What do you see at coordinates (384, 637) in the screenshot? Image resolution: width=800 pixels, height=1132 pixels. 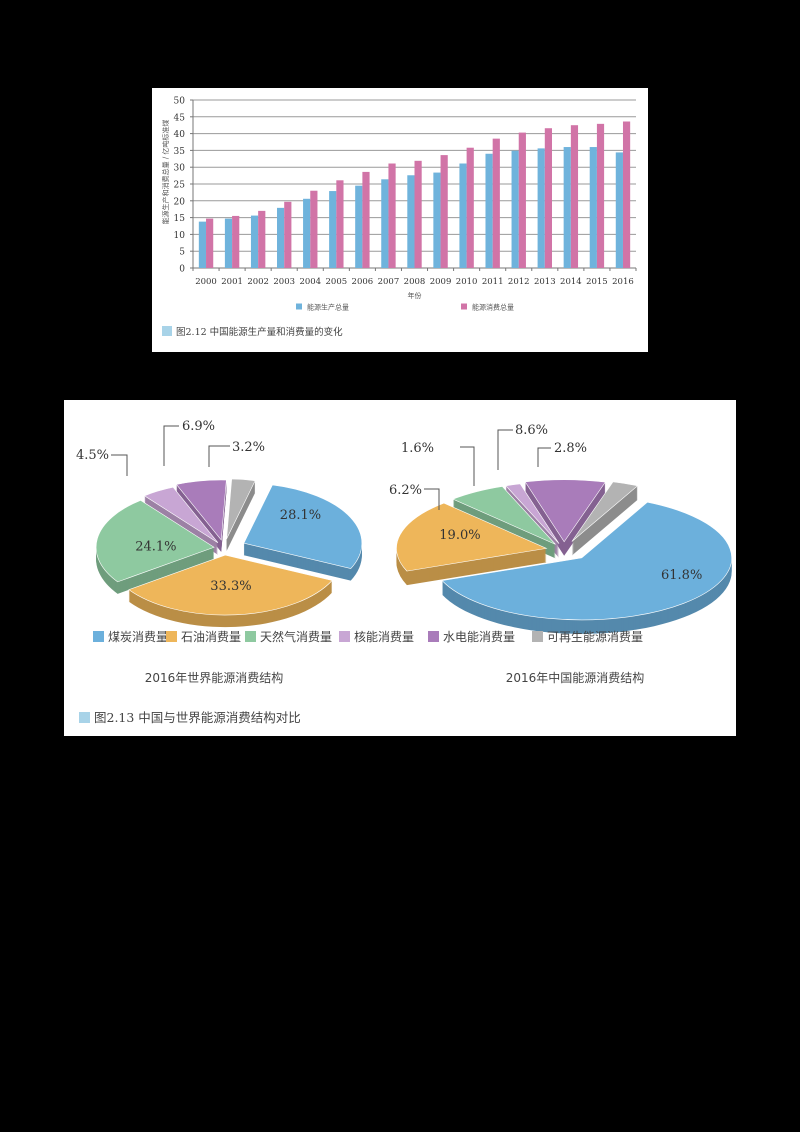 I see `legend-label: 核能消费量` at bounding box center [384, 637].